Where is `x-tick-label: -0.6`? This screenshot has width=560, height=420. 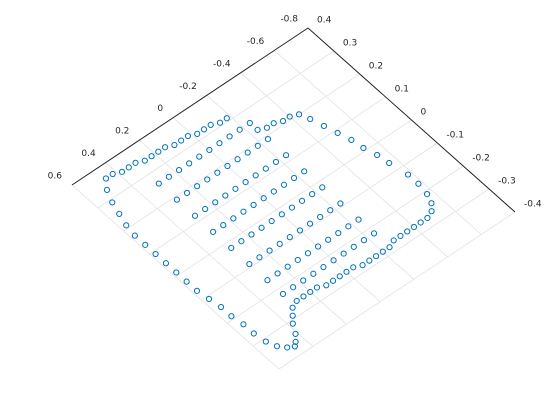
x-tick-label: -0.6 is located at coordinates (256, 42).